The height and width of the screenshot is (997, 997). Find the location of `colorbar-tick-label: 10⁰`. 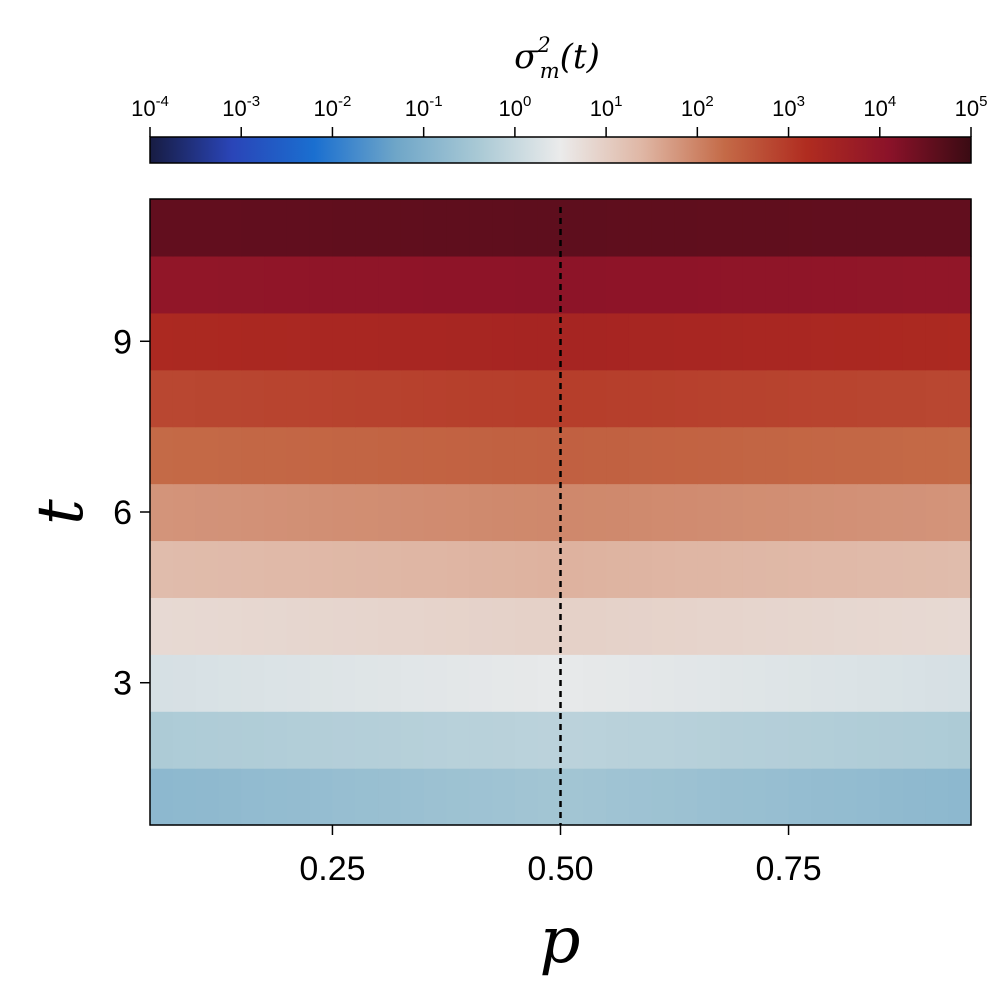

colorbar-tick-label: 10⁰ is located at coordinates (514, 107).